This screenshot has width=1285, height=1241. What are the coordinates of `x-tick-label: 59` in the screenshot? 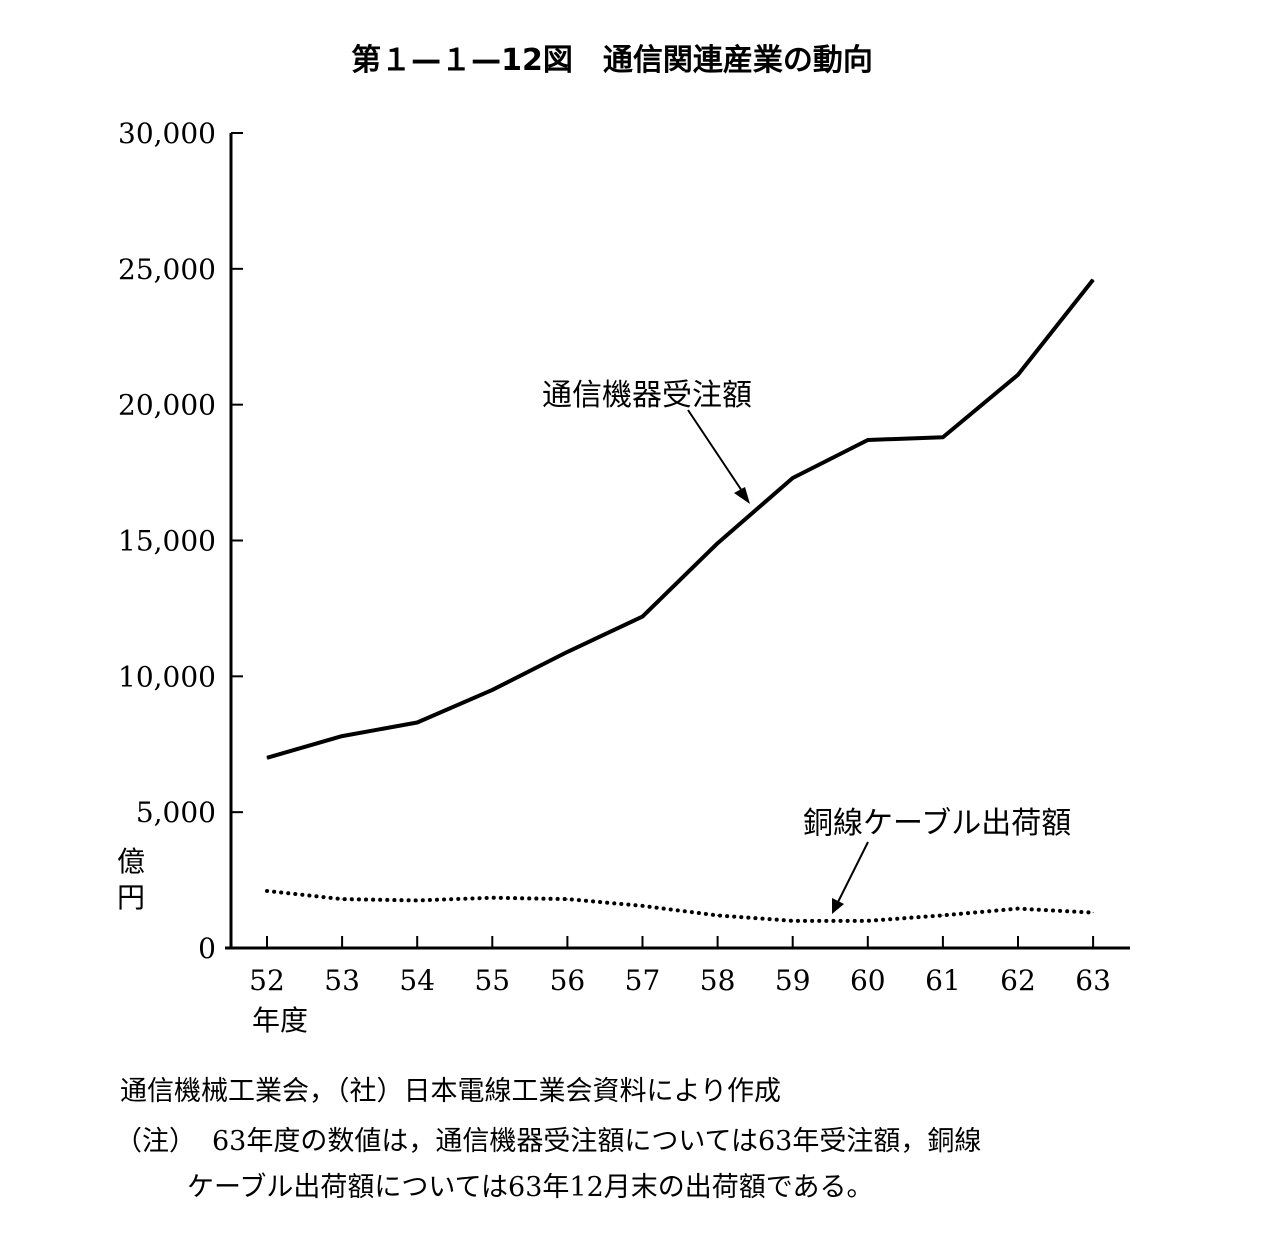 It's located at (793, 980).